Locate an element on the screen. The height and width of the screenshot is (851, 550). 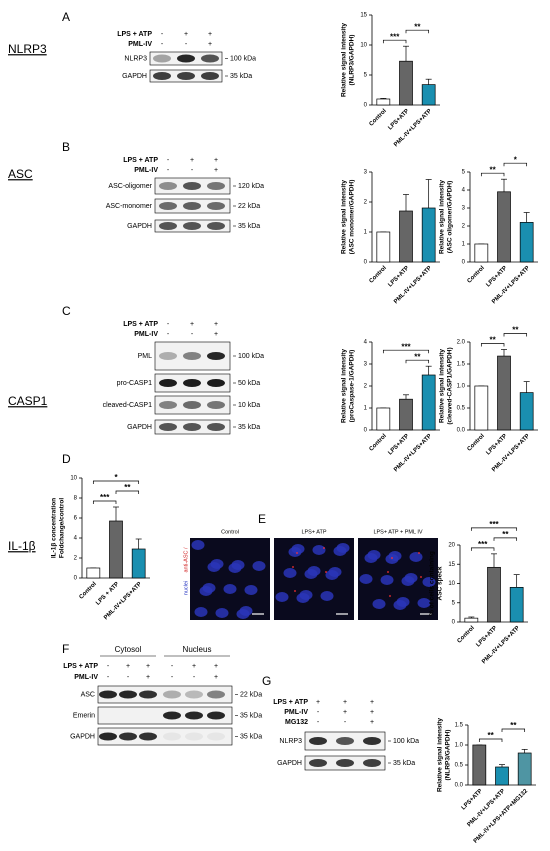
blot-frame is located at coordinates (165, 736).